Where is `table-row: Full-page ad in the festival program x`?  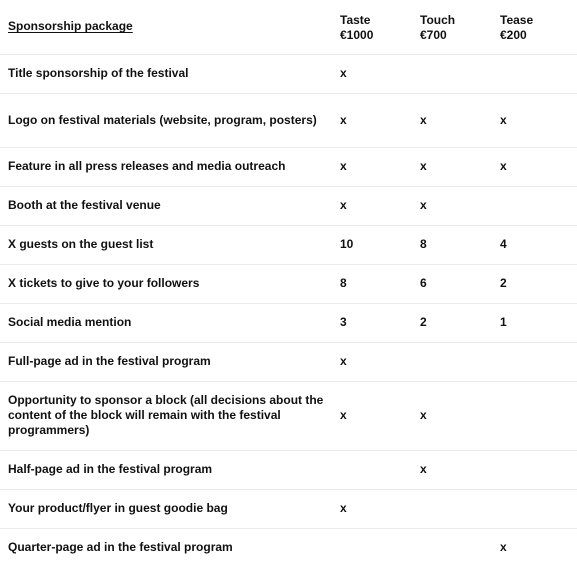 table-row: Full-page ad in the festival program x is located at coordinates (288, 362).